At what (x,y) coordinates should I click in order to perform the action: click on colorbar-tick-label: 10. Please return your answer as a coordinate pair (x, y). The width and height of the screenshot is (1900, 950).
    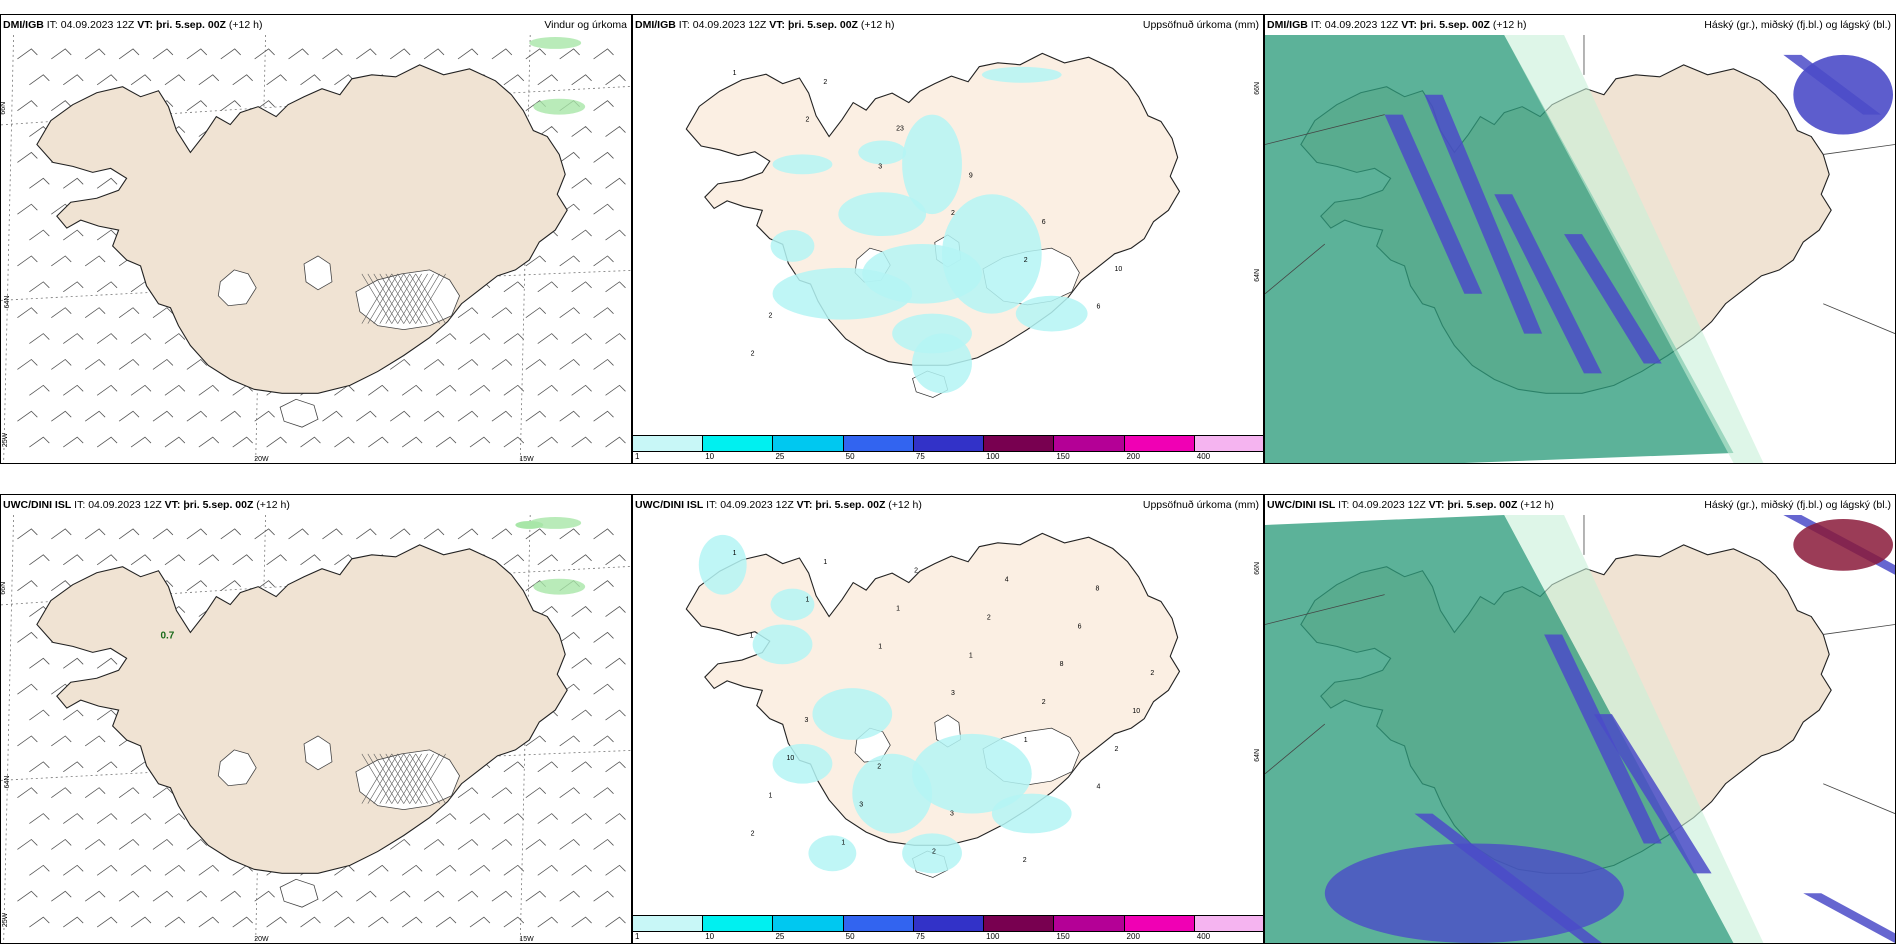
    Looking at the image, I should click on (710, 456).